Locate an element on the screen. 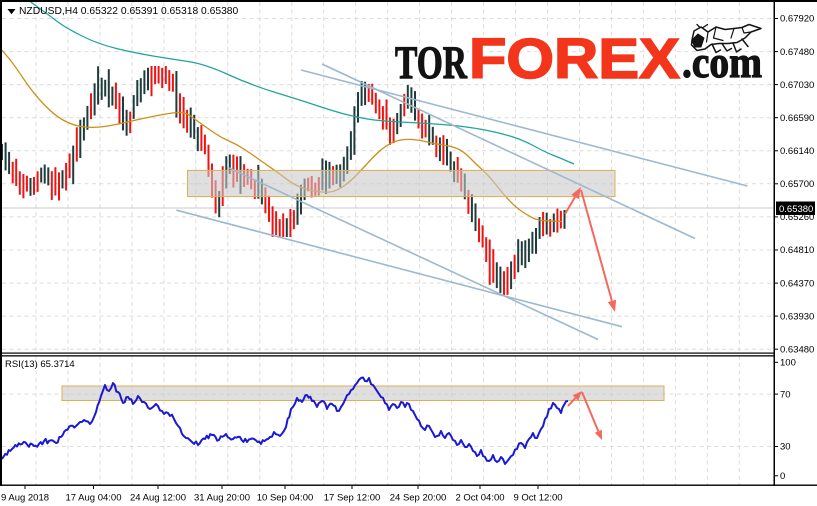 This screenshot has width=817, height=506. svg-text: 31 Aug 20:00 is located at coordinates (222, 498).